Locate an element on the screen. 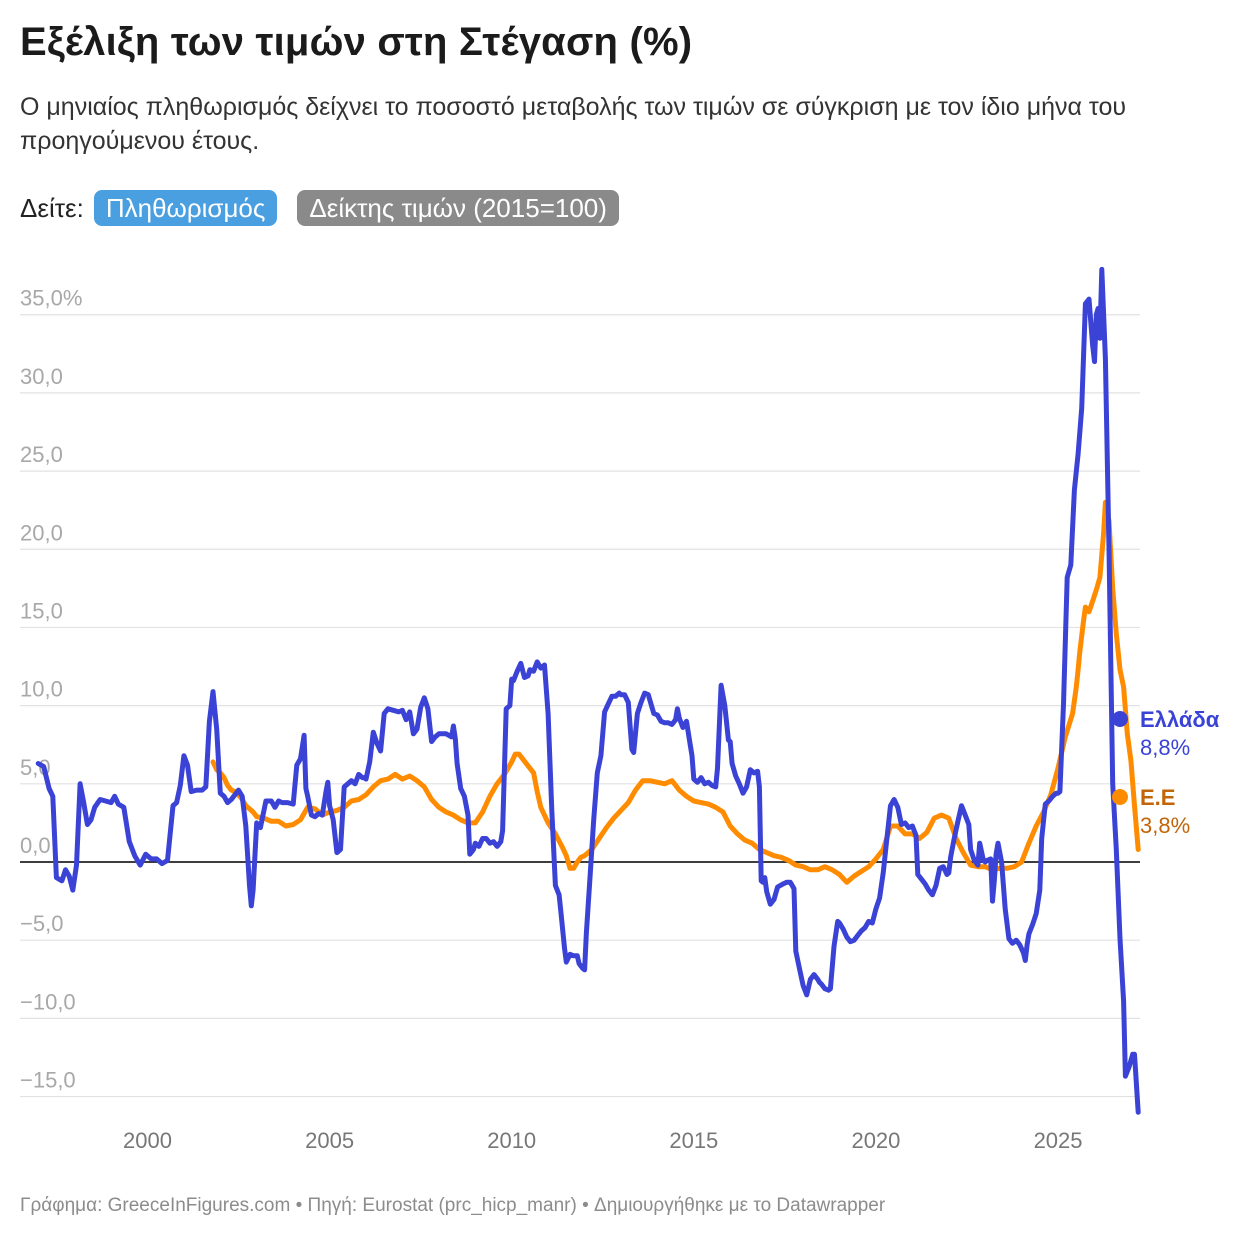 Image resolution: width=1240 pixels, height=1240 pixels. y-tick-label: 35,0% is located at coordinates (51, 298).